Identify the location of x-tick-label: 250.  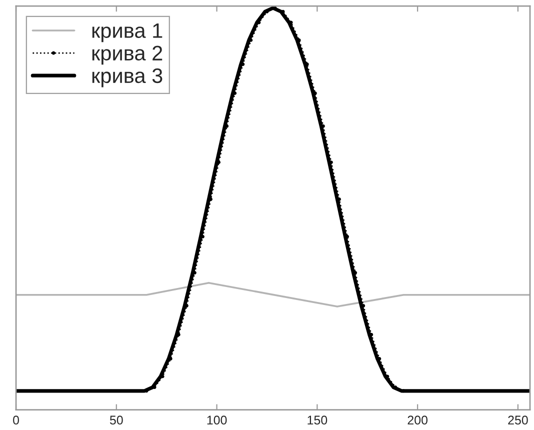
(518, 420).